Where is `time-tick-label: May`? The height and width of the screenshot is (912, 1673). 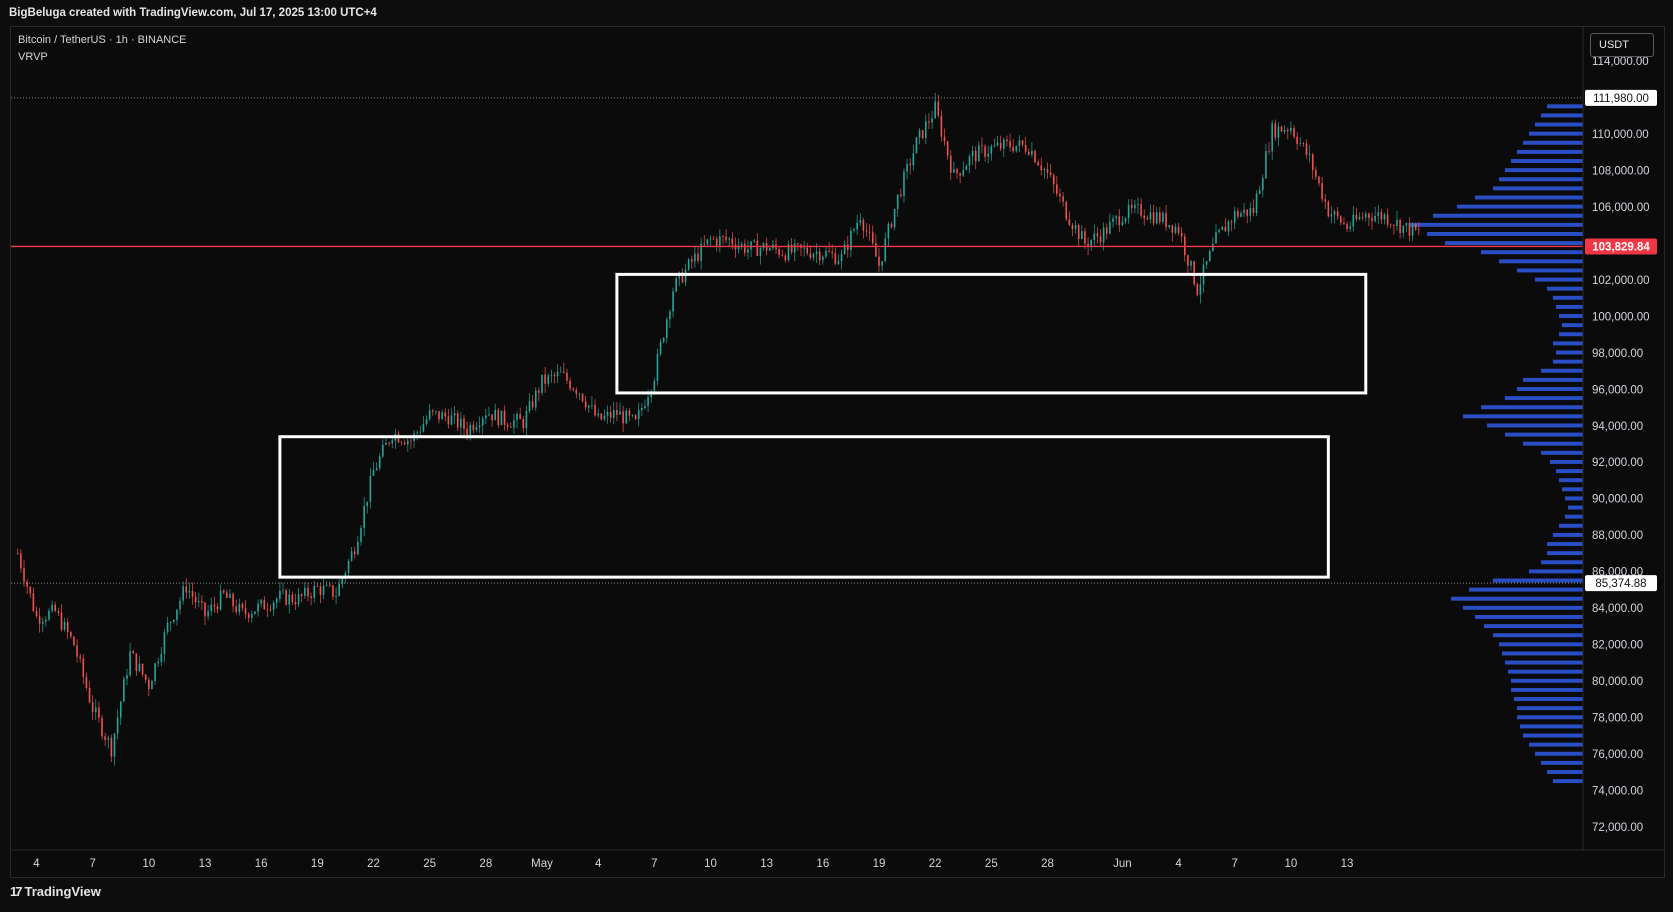
time-tick-label: May is located at coordinates (542, 864).